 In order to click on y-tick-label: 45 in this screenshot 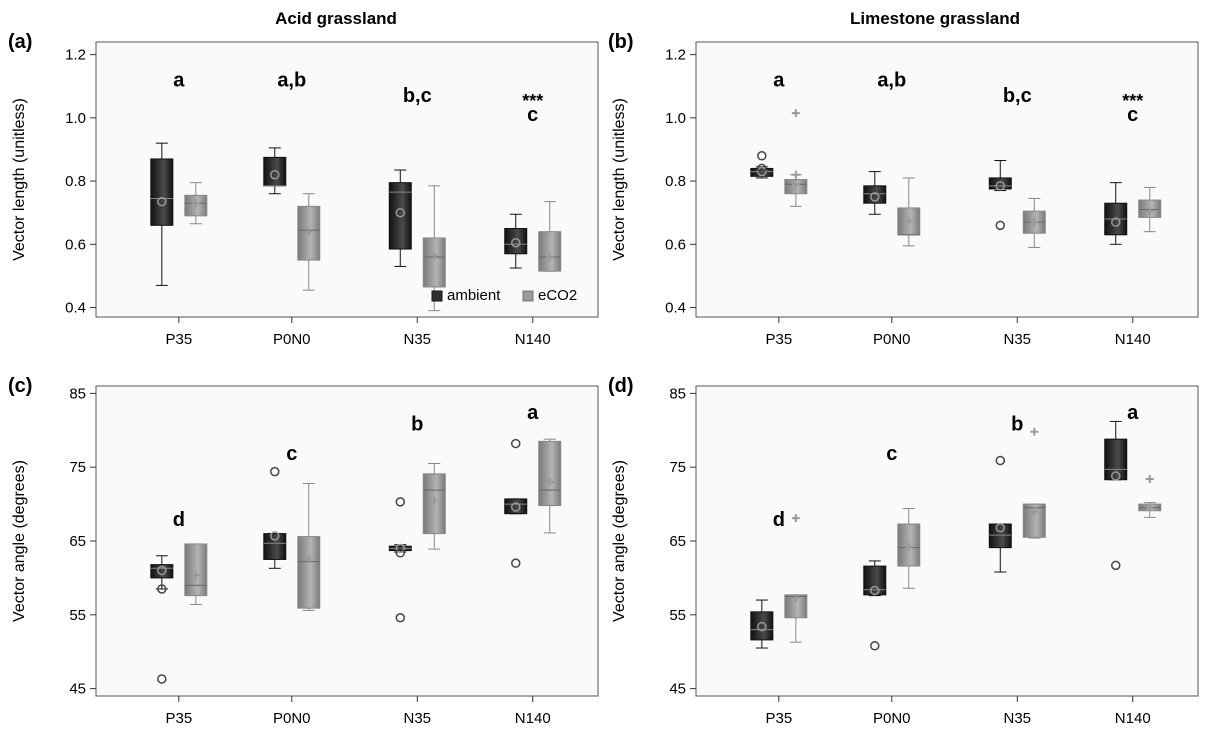, I will do `click(77, 689)`.